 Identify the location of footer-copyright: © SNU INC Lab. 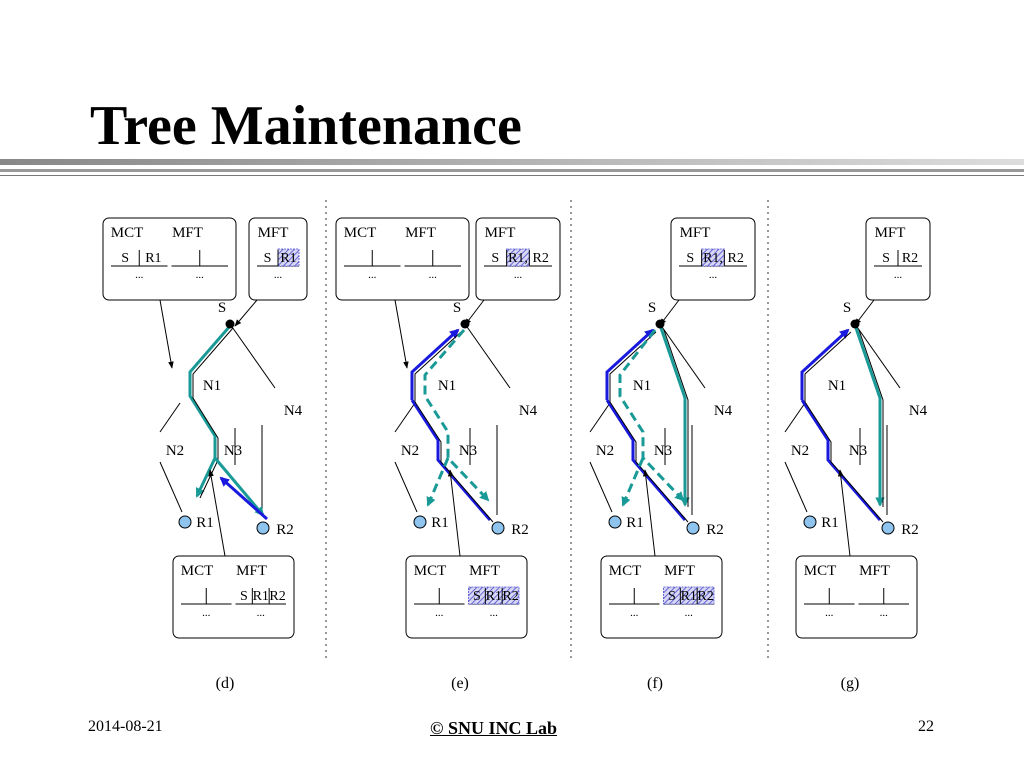
(493, 728).